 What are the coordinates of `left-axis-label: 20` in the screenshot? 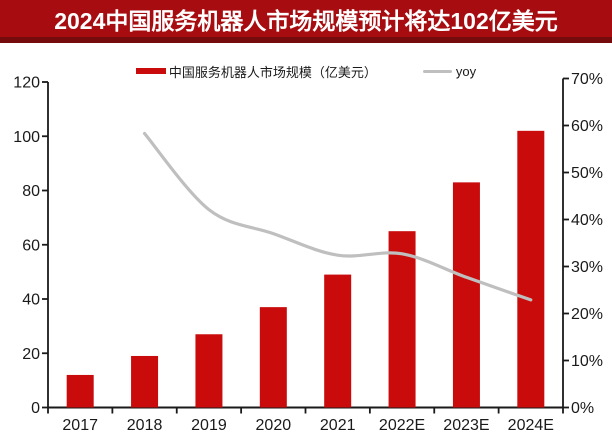 It's located at (31, 354).